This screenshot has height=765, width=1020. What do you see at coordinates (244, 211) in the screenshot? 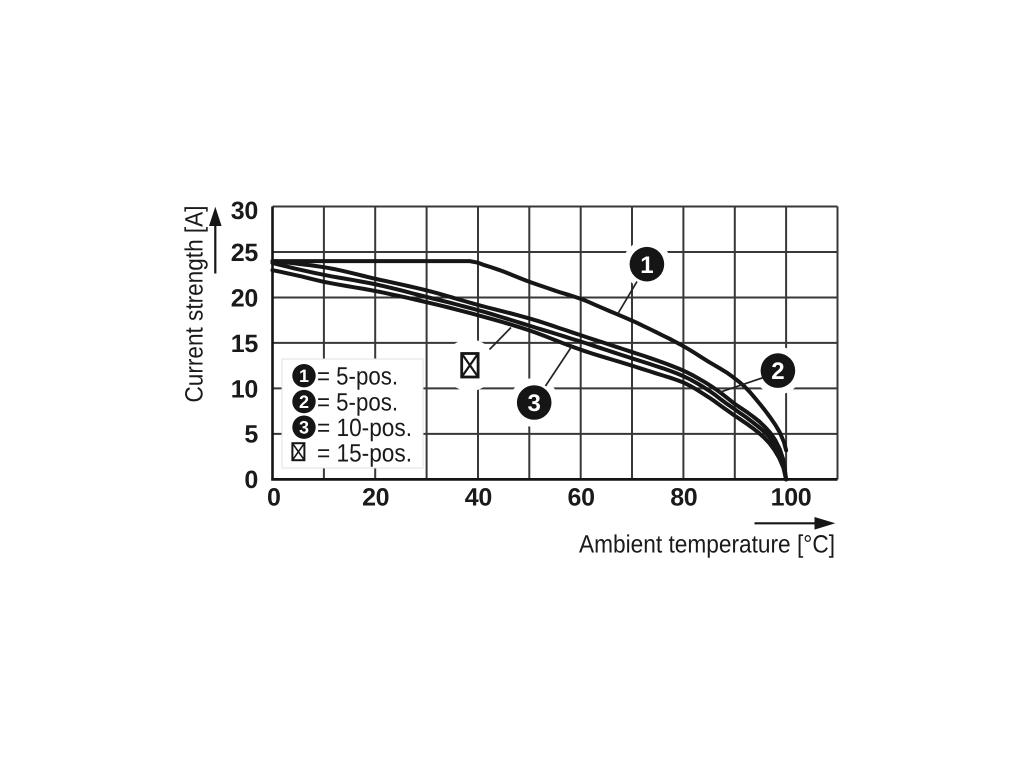
I see `svg-text: 30` at bounding box center [244, 211].